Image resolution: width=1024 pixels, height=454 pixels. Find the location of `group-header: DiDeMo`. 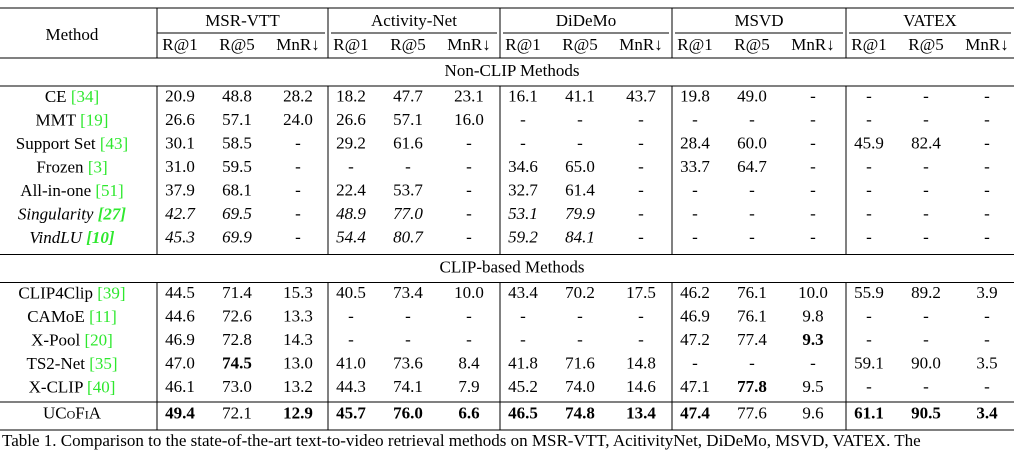

group-header: DiDeMo is located at coordinates (586, 20).